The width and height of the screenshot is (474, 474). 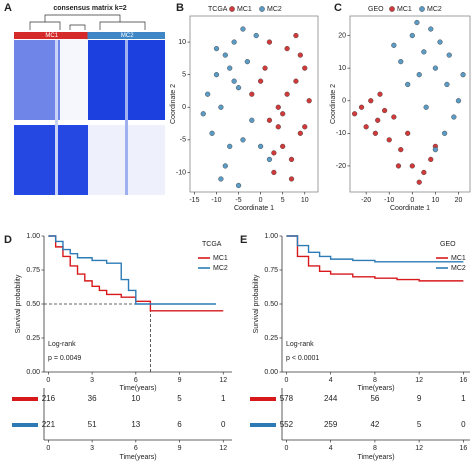 I want to click on y-tick-label: 5, so click(x=184, y=75).